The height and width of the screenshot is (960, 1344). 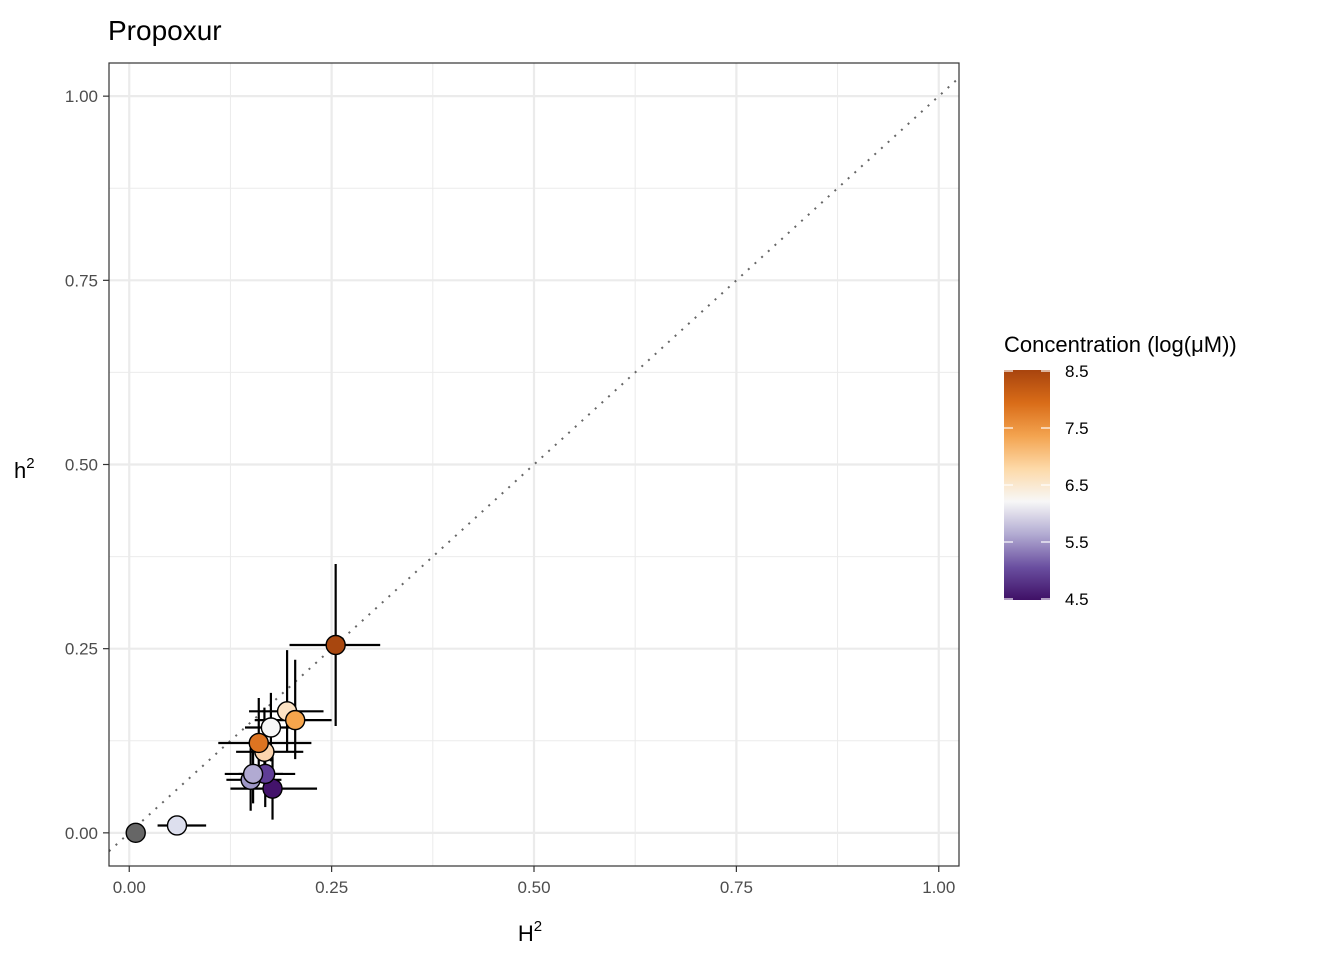 I want to click on y-tick-label: 0.50, so click(x=81, y=465).